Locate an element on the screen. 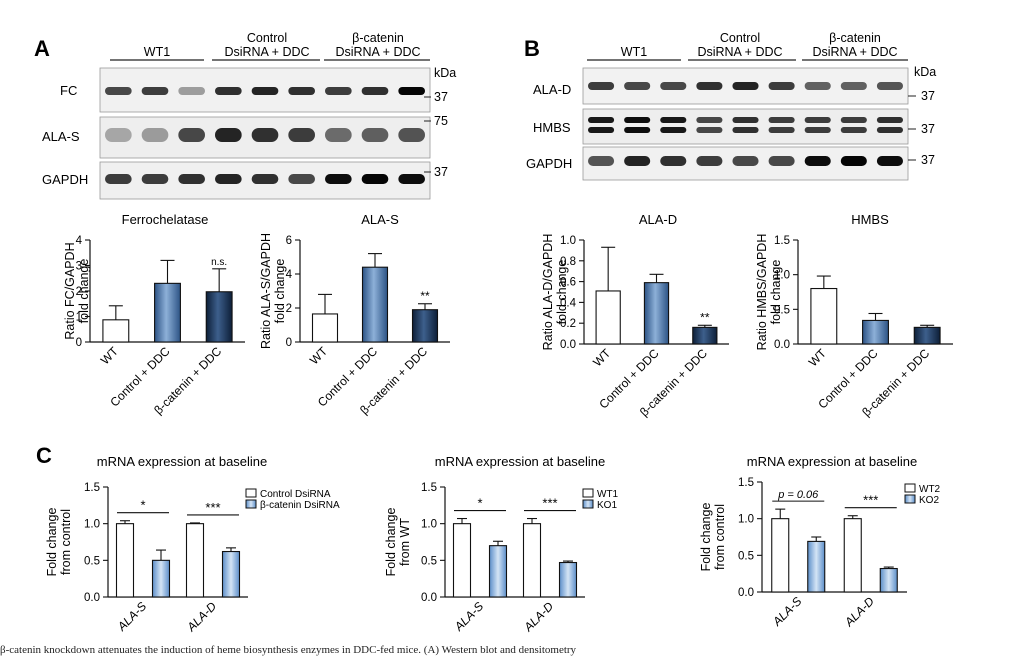  blot-a-label-alas: ALA-S is located at coordinates (61, 136).